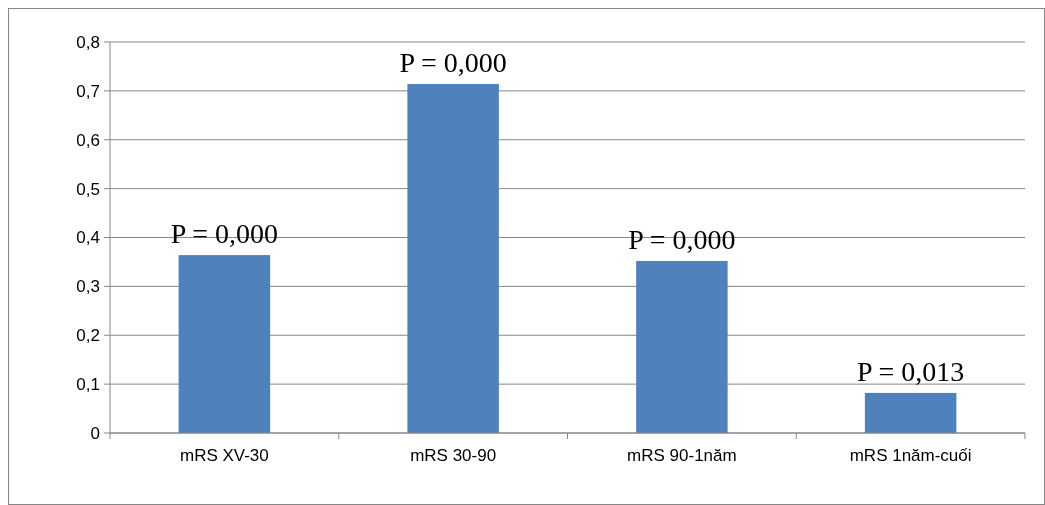 This screenshot has height=505, width=1045. Describe the element at coordinates (88, 140) in the screenshot. I see `y-tick-label: 0,6` at that location.